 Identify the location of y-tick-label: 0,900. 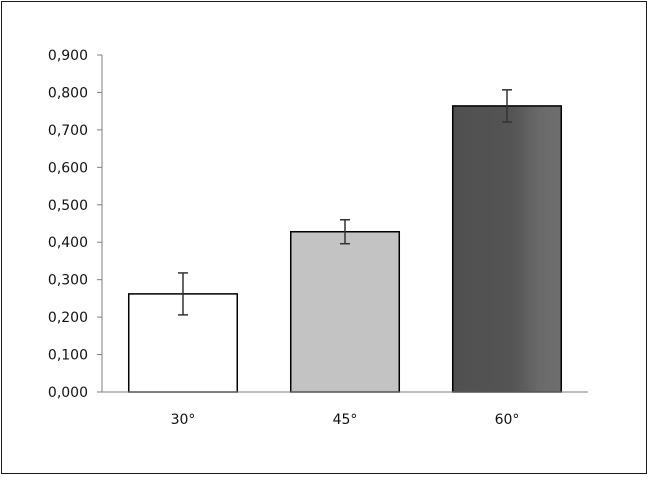
(68, 56).